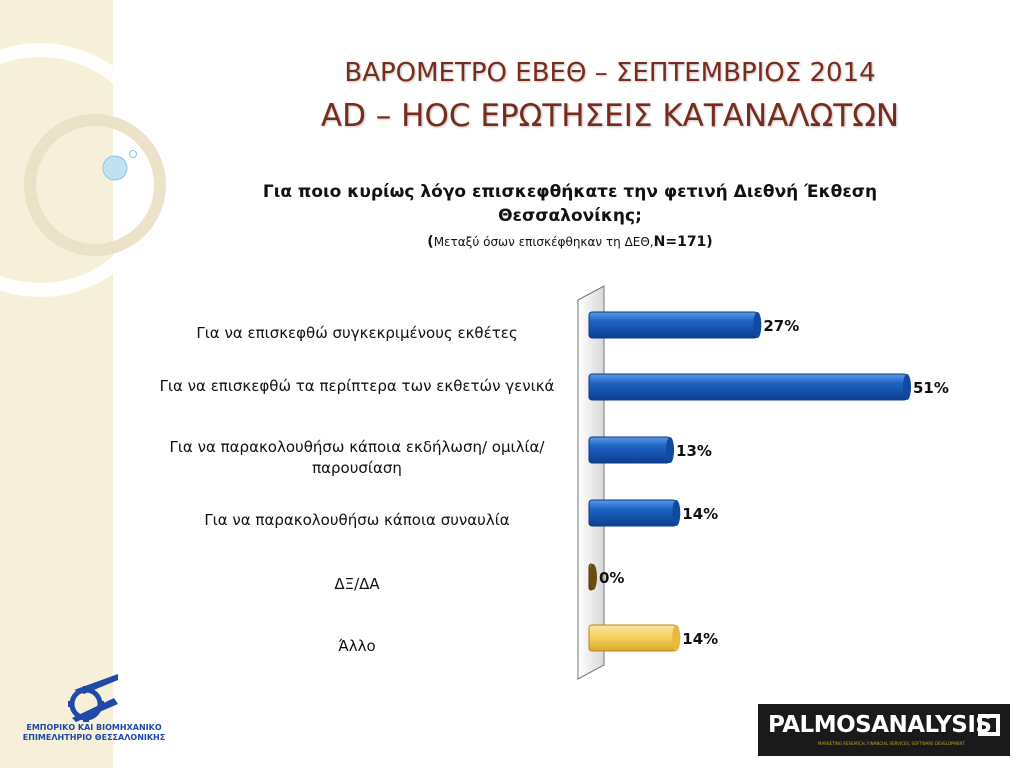 This screenshot has width=1024, height=768. Describe the element at coordinates (610, 116) in the screenshot. I see `page-title-line2: AD – HOC ΕΡΩΤΗΣΕΙΣ ΚΑΤΑΝΑΛΩΤΩΝ` at that location.